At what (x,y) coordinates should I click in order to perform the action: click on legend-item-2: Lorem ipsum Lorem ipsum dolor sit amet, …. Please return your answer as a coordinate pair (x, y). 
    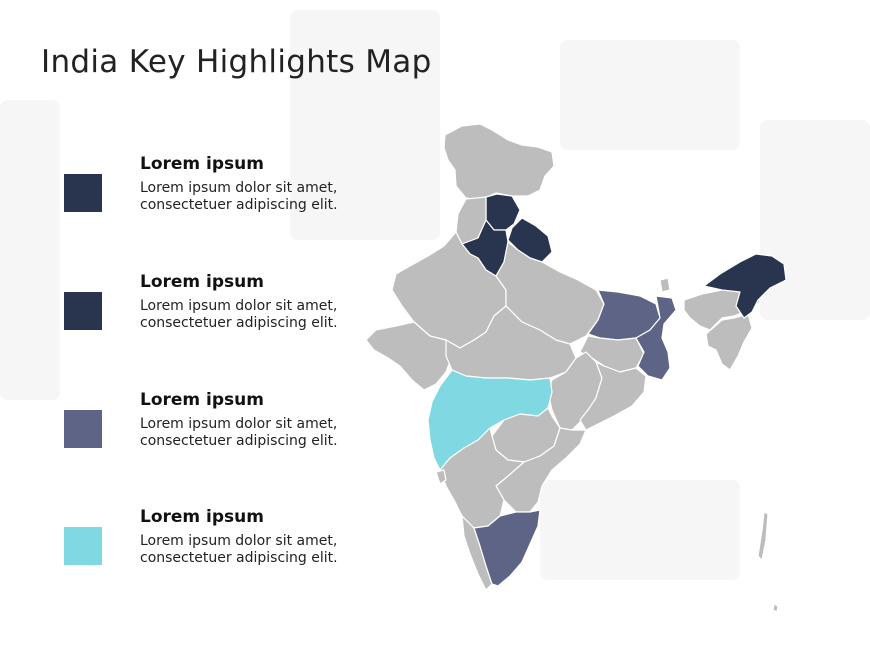
    Looking at the image, I should click on (204, 322).